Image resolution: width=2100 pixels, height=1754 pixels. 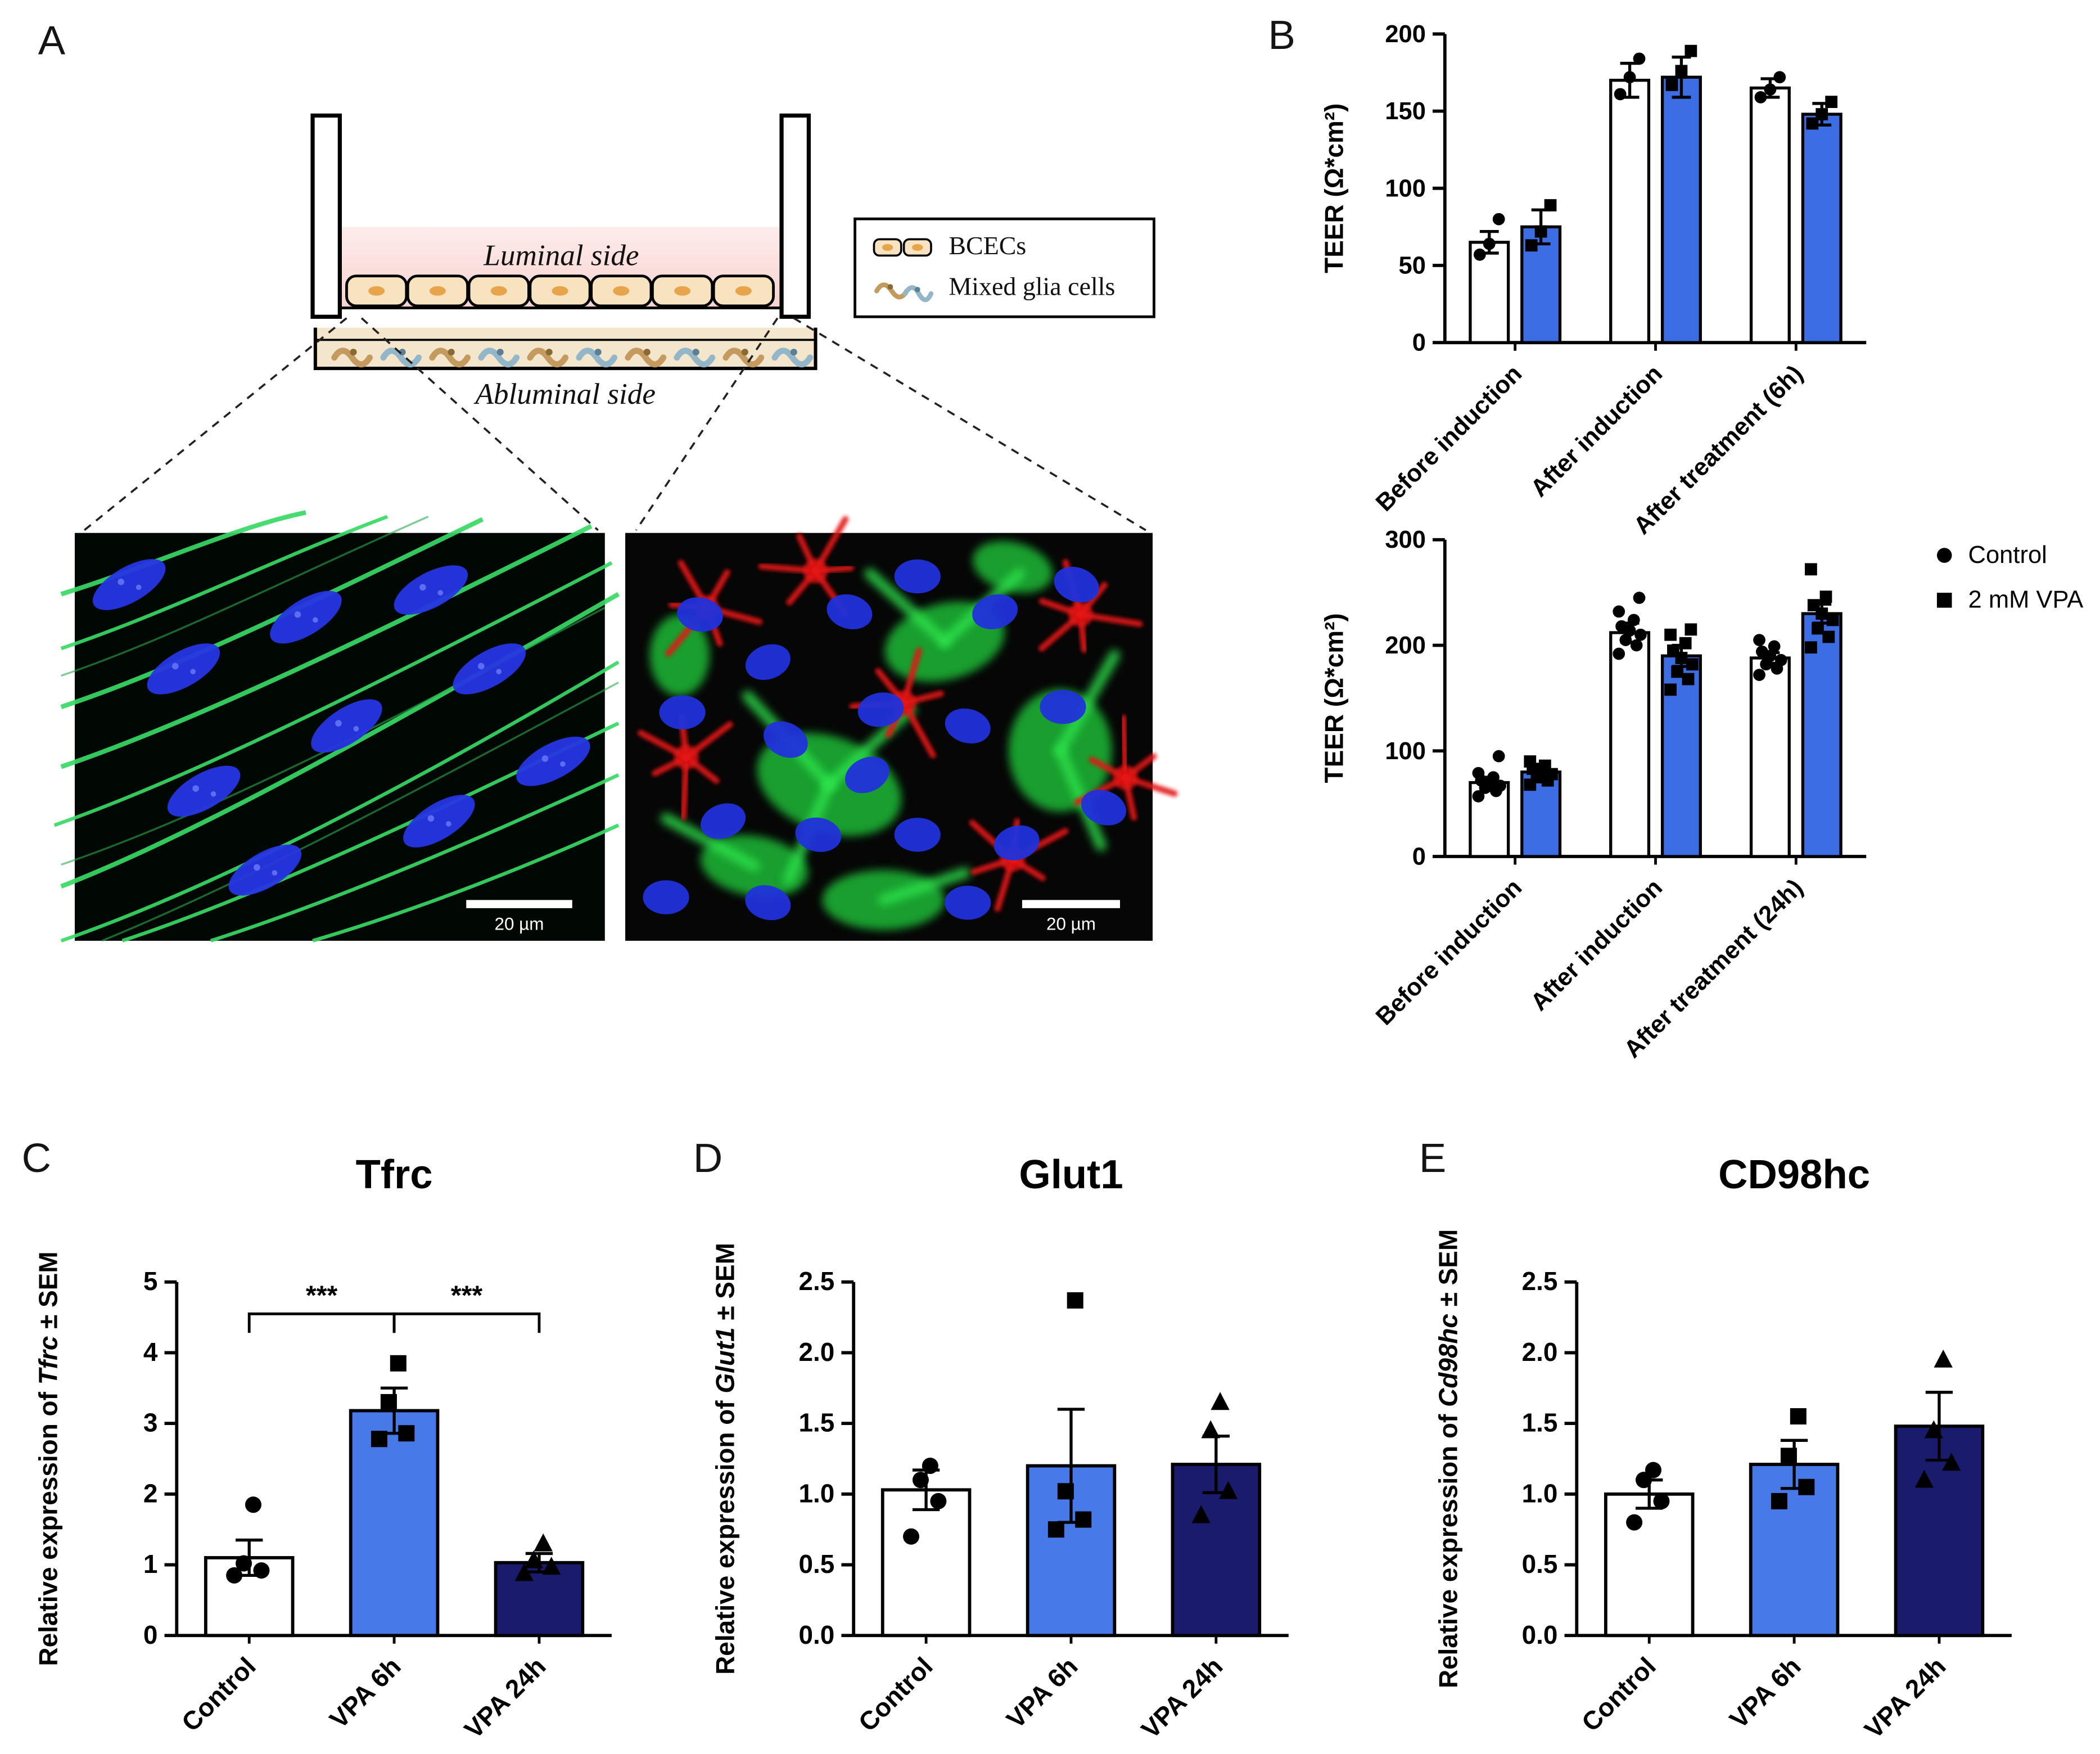 I want to click on panel-b-chart-legend: Control 2 mM VPA, so click(x=2010, y=578).